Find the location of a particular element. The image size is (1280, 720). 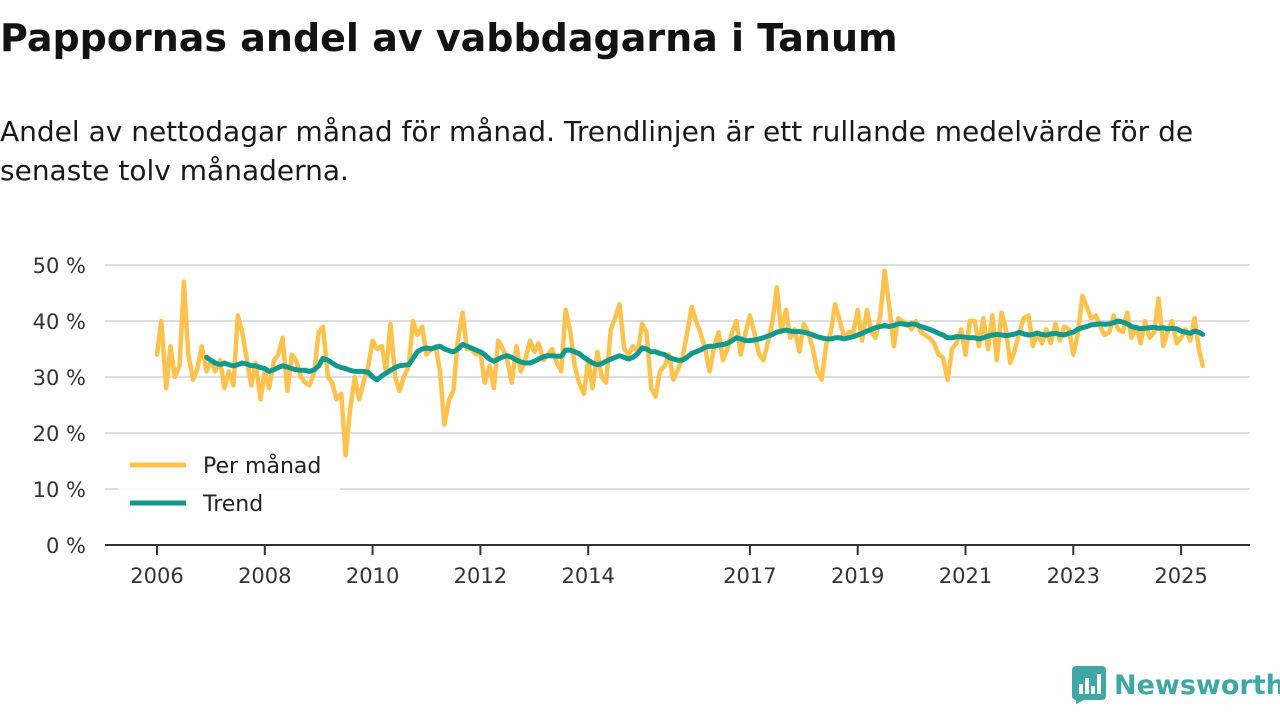

x-tick-label: 2012 is located at coordinates (480, 576).